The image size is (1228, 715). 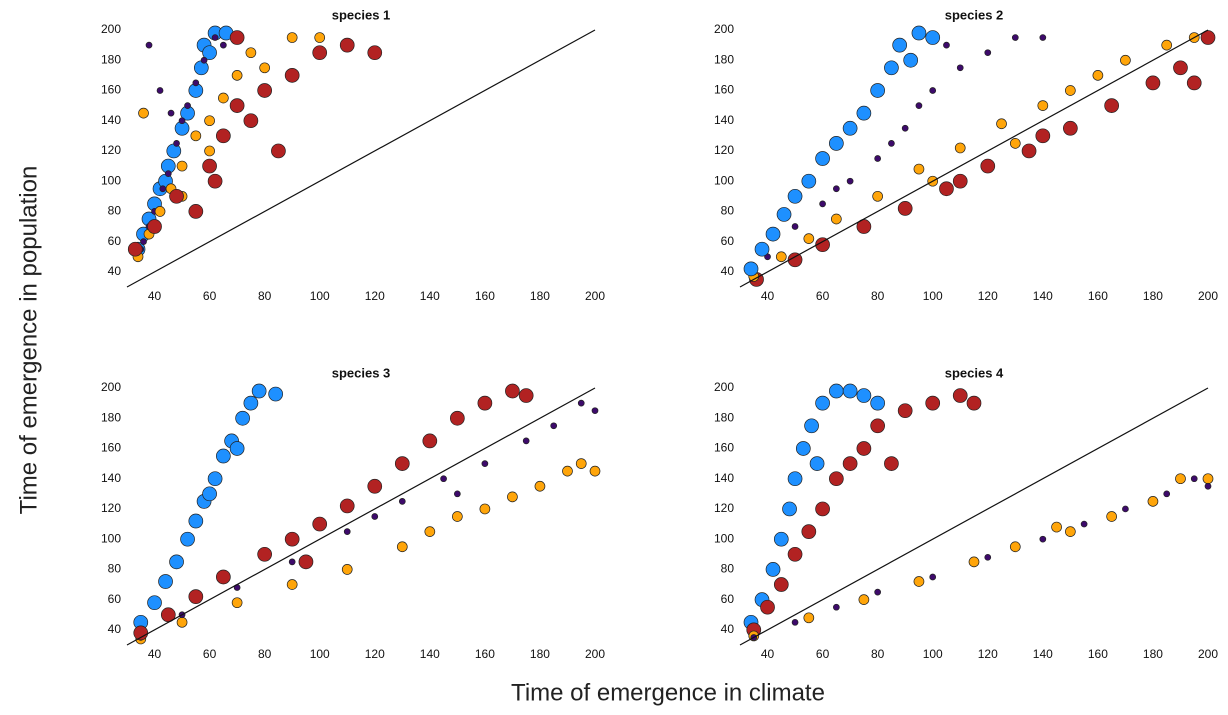 What do you see at coordinates (724, 150) in the screenshot?
I see `y-tick-label: 120` at bounding box center [724, 150].